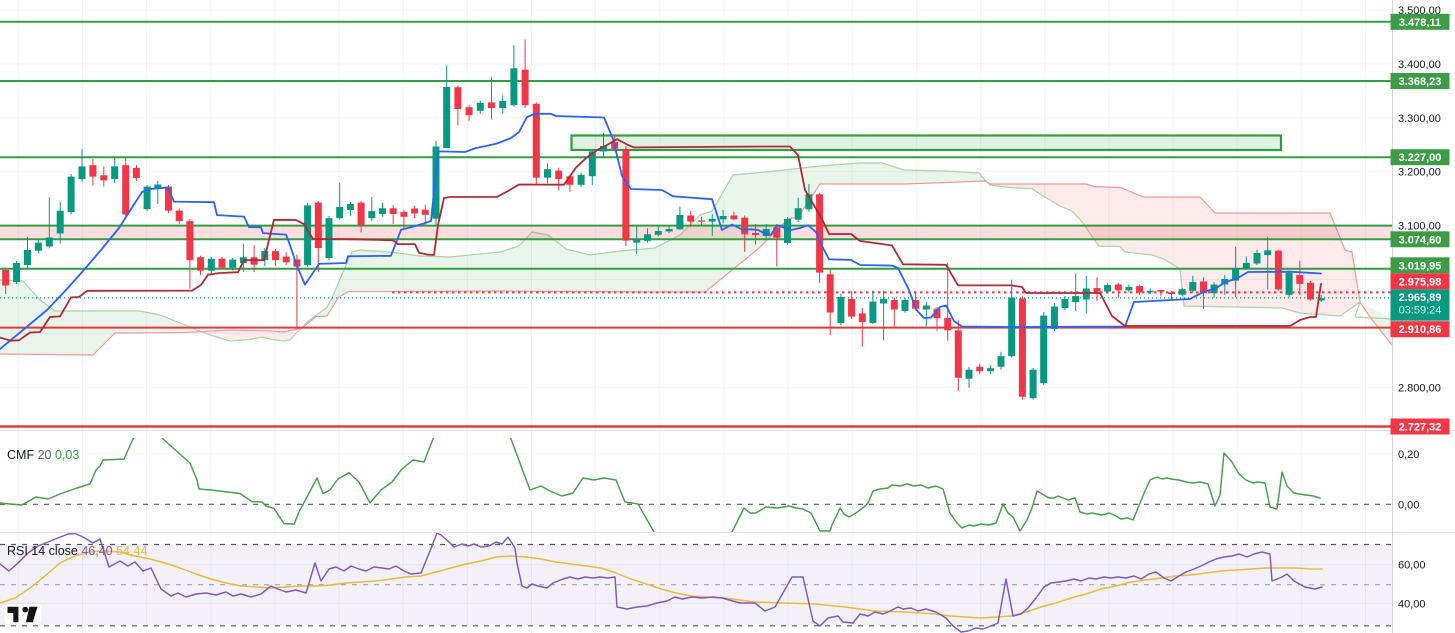  What do you see at coordinates (1420, 330) in the screenshot?
I see `svg-text: 2.910,86` at bounding box center [1420, 330].